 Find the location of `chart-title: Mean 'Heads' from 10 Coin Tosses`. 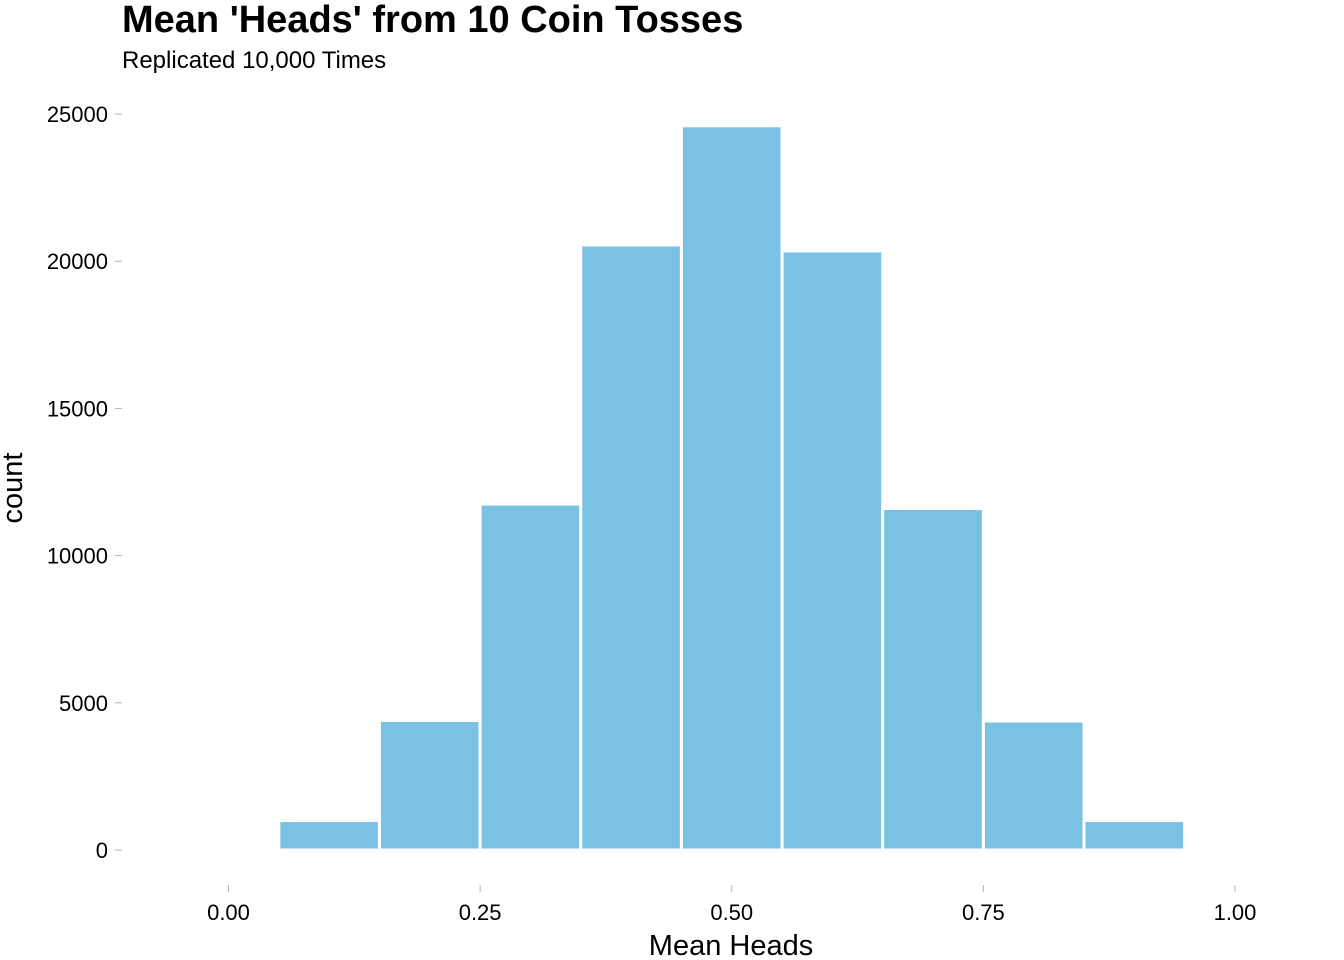

chart-title: Mean 'Heads' from 10 Coin Tosses is located at coordinates (432, 20).